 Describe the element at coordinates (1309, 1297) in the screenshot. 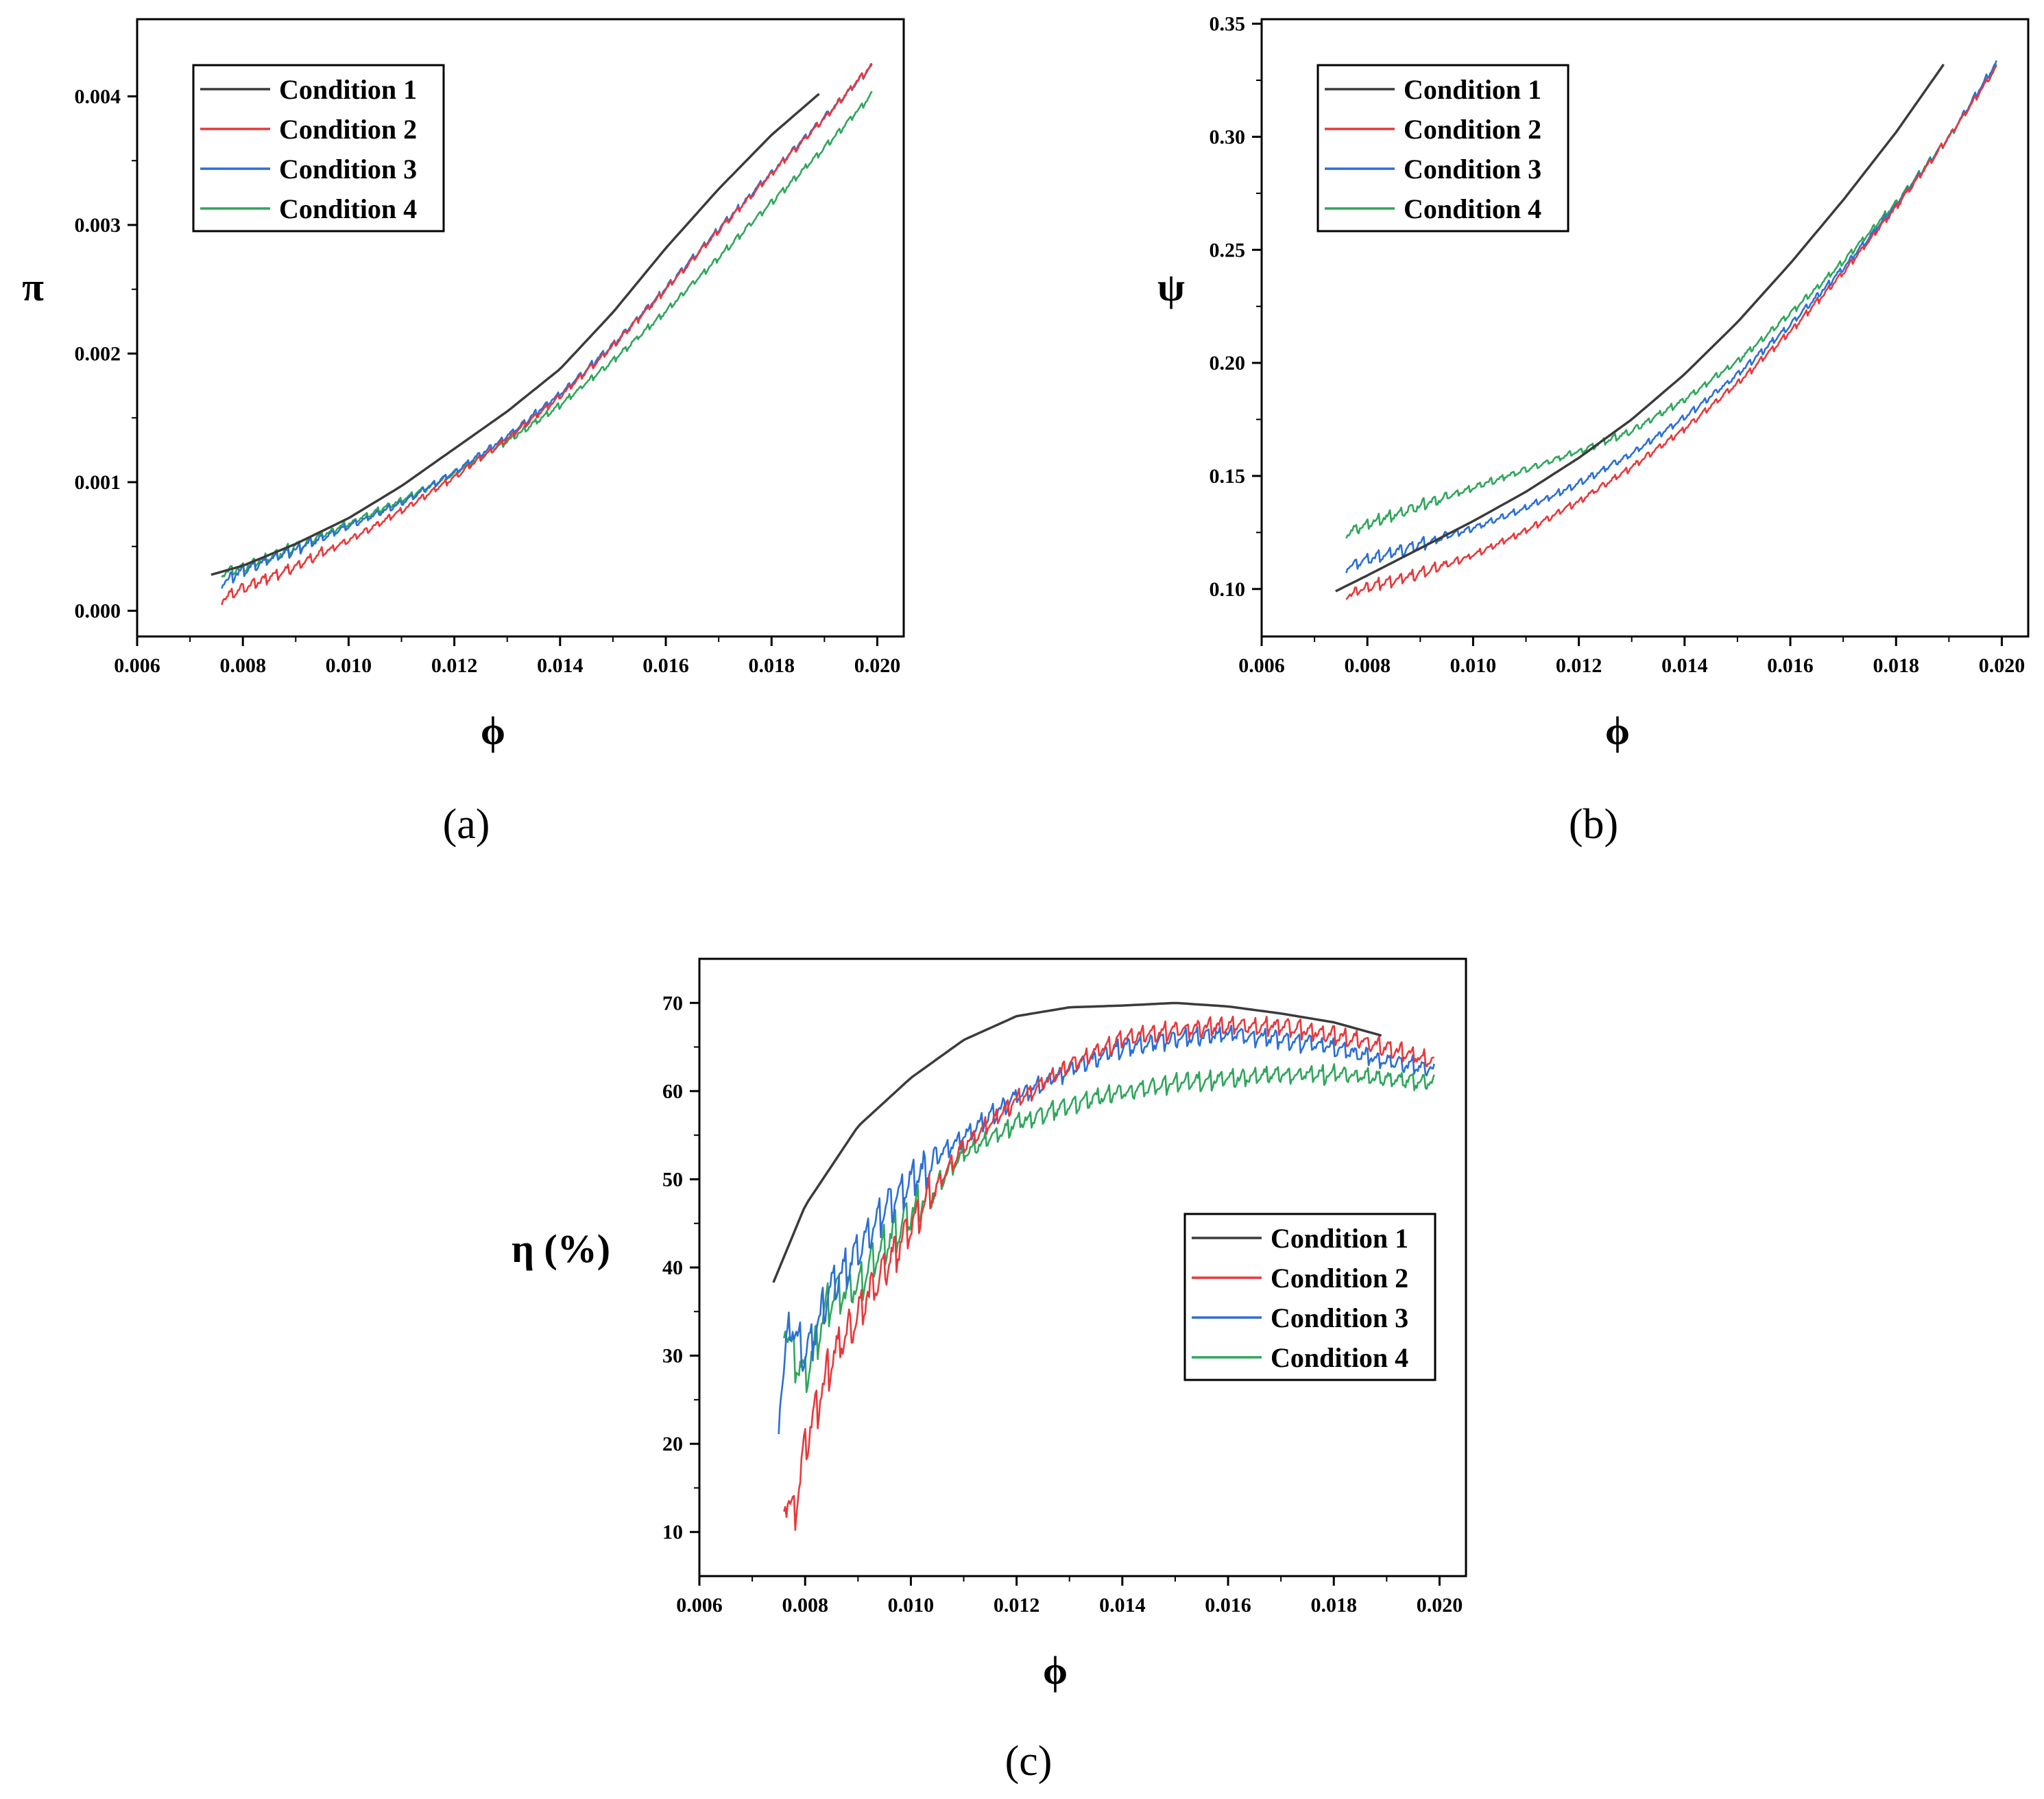

I see `legend-box-c` at that location.